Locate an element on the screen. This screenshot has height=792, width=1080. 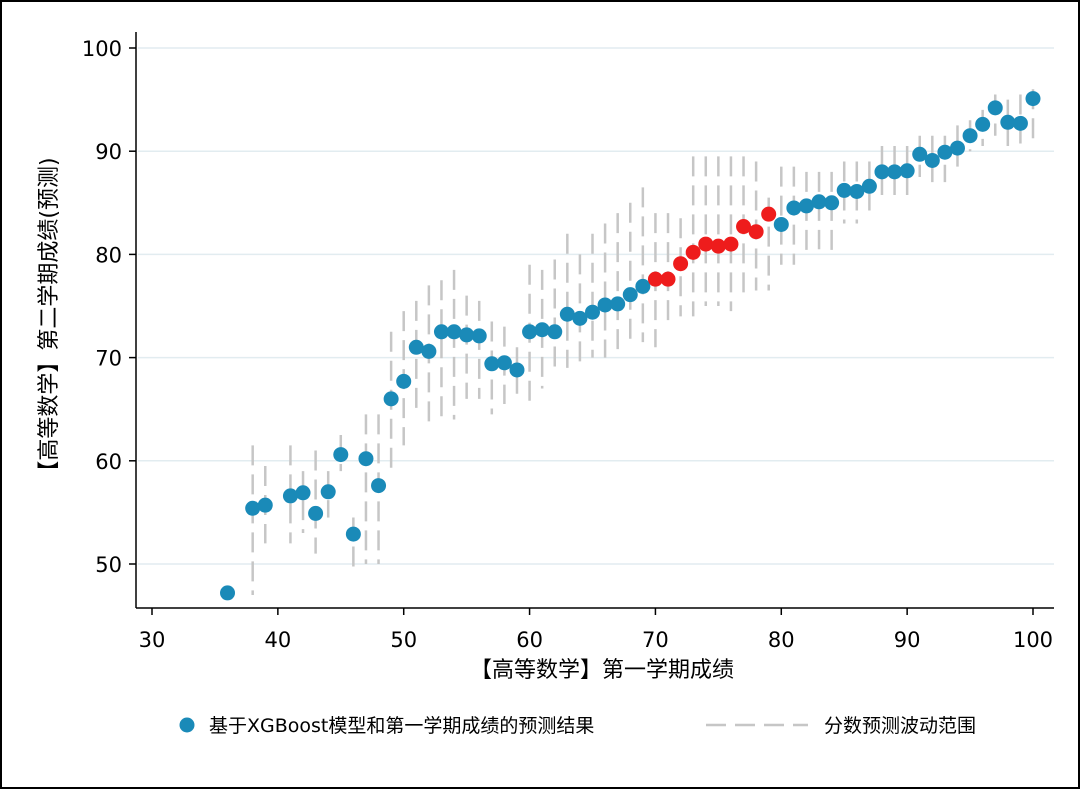
legend-range-label: 分数预测波动范围 is located at coordinates (900, 726).